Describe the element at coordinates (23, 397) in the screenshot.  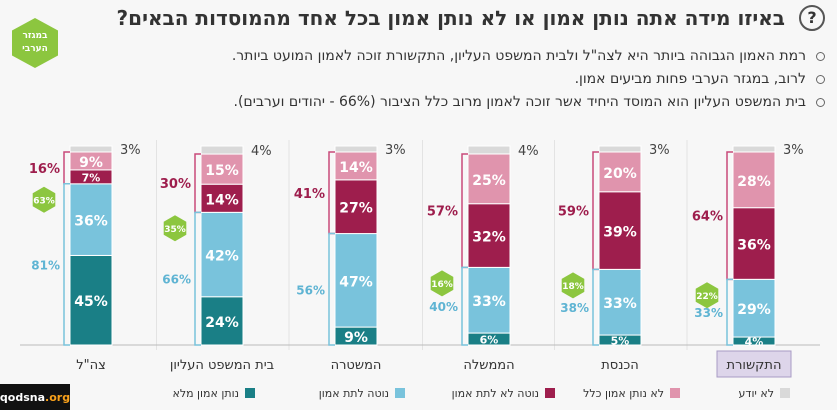
I see `credit-site: qodsna` at that location.